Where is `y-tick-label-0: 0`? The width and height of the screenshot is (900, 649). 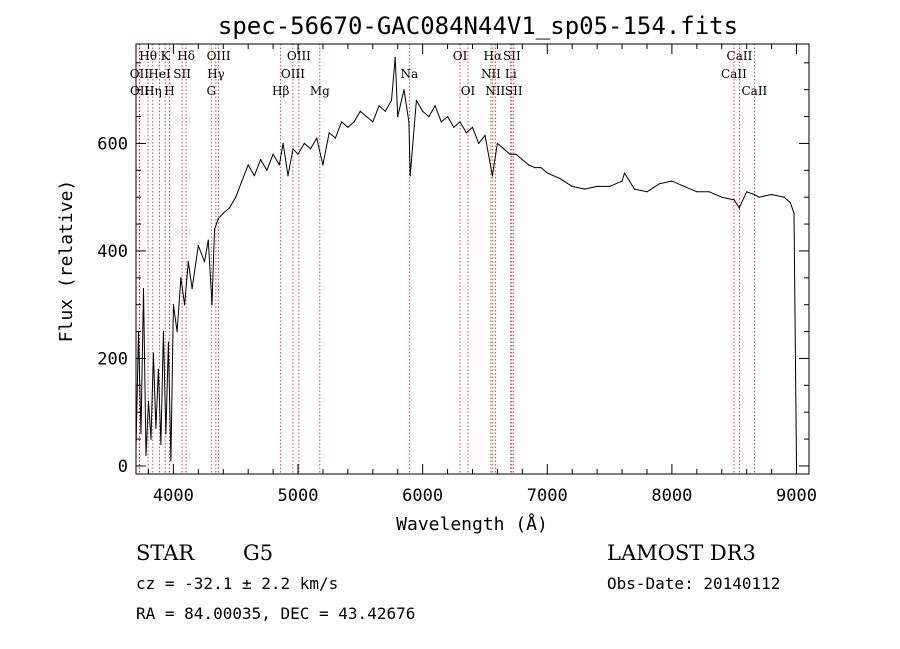 y-tick-label-0: 0 is located at coordinates (123, 467).